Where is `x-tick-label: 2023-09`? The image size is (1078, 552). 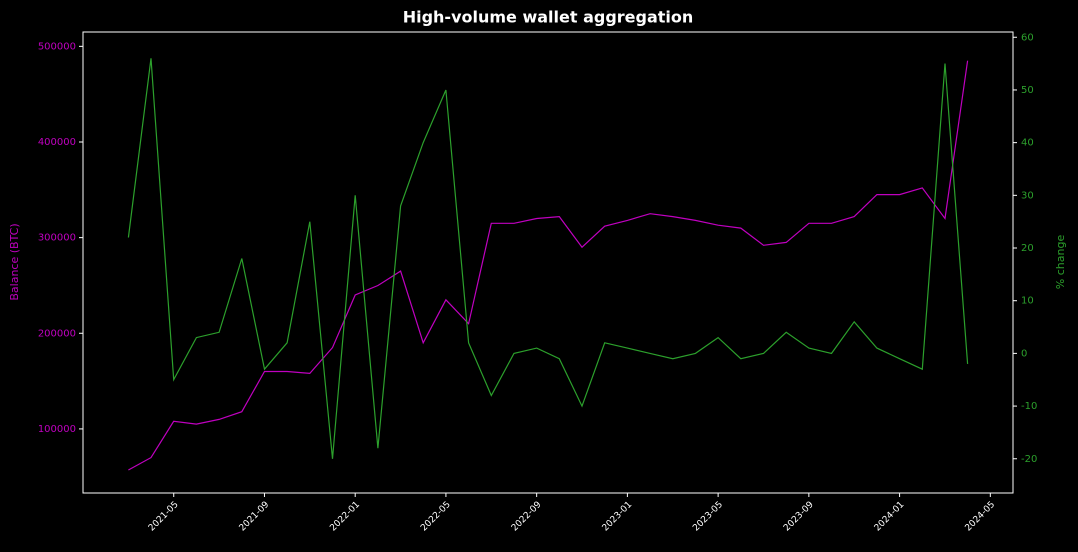 x-tick-label: 2023-09 is located at coordinates (799, 517).